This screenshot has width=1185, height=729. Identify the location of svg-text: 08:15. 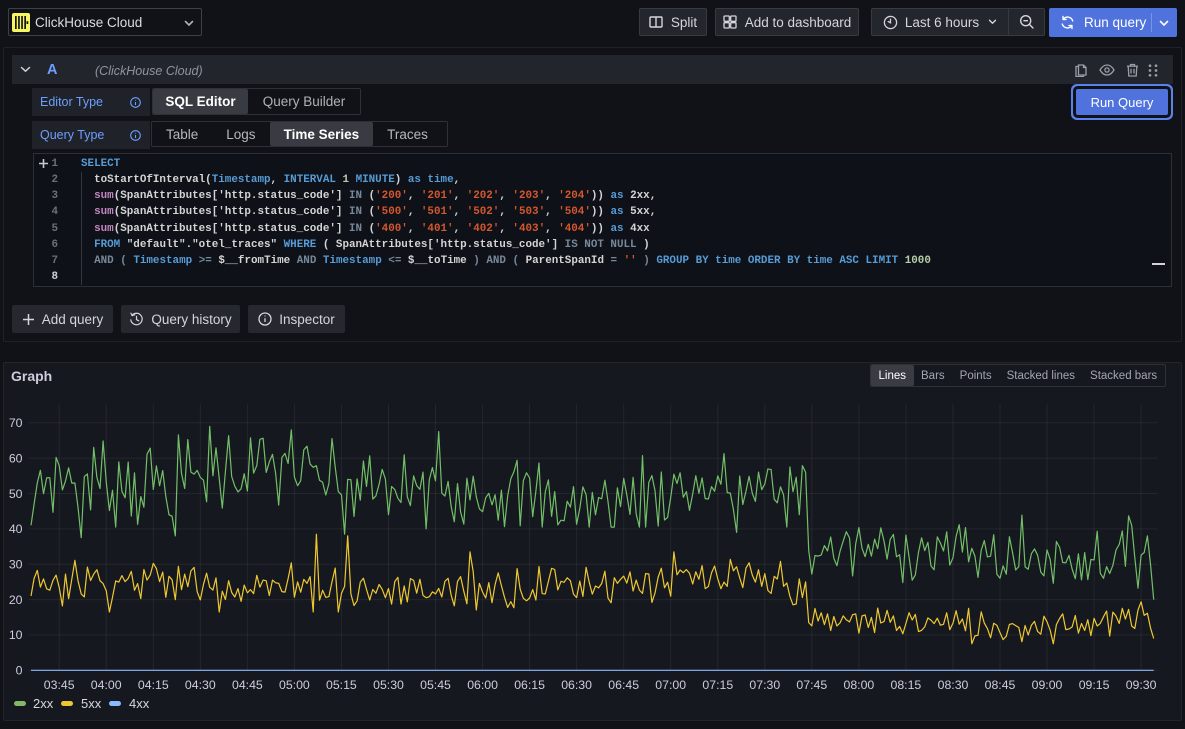
(906, 685).